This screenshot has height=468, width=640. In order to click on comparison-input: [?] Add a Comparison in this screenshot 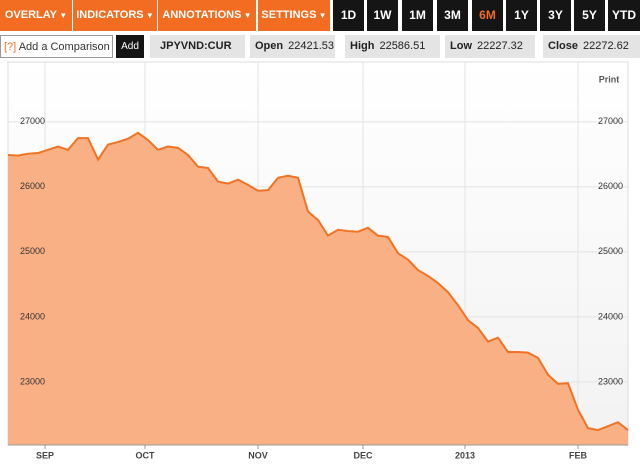, I will do `click(56, 46)`.